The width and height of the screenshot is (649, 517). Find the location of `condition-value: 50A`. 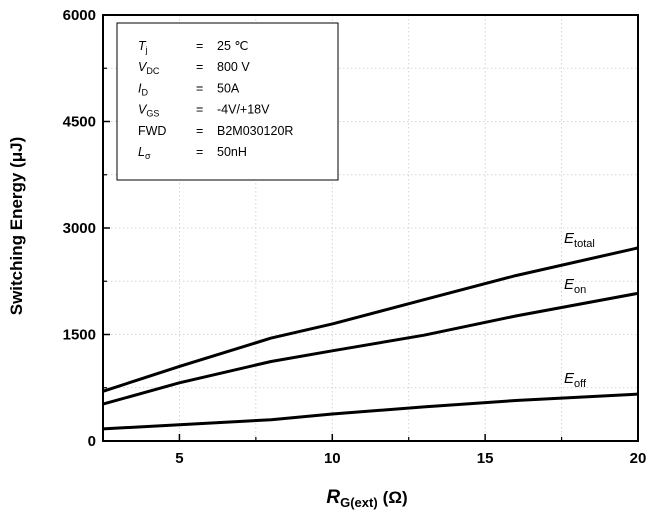

condition-value: 50A is located at coordinates (228, 88).